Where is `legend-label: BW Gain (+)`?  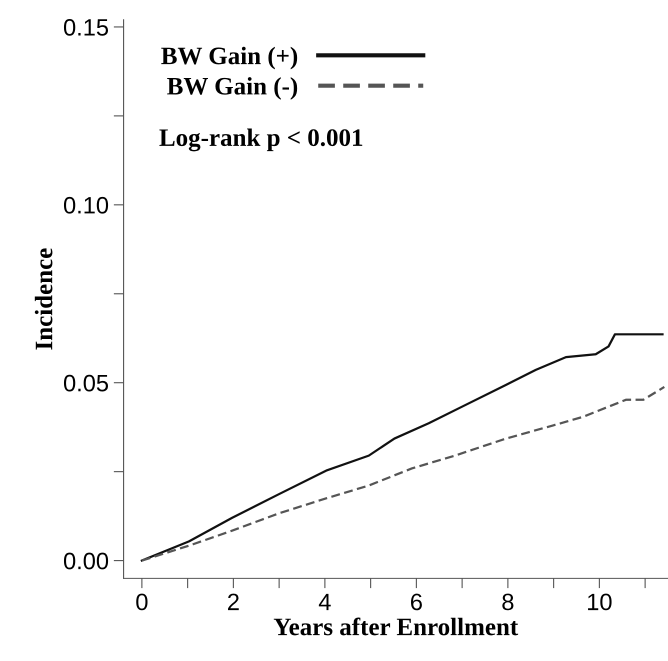 legend-label: BW Gain (+) is located at coordinates (229, 58).